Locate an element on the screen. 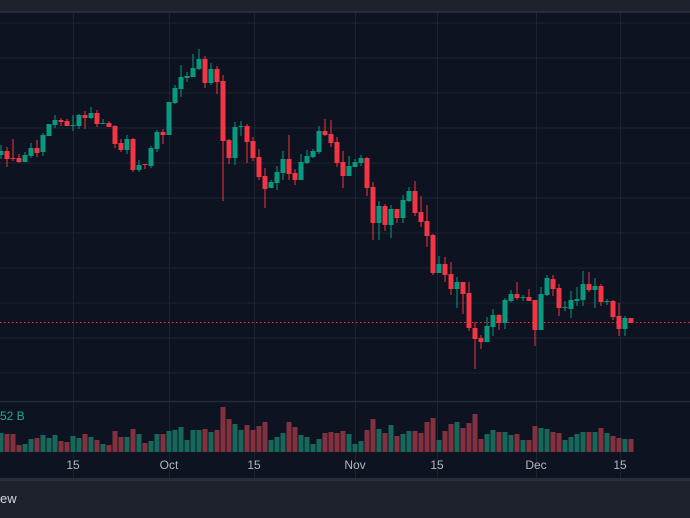  x-tick-label: Dec is located at coordinates (536, 465).